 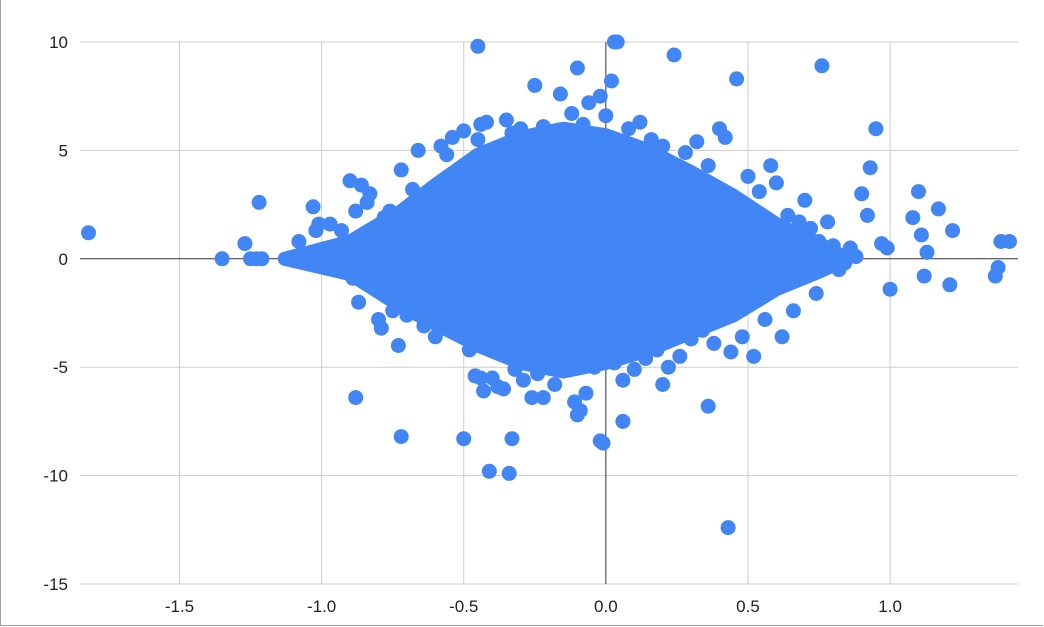 What do you see at coordinates (748, 606) in the screenshot?
I see `x-tick-label: 0.5` at bounding box center [748, 606].